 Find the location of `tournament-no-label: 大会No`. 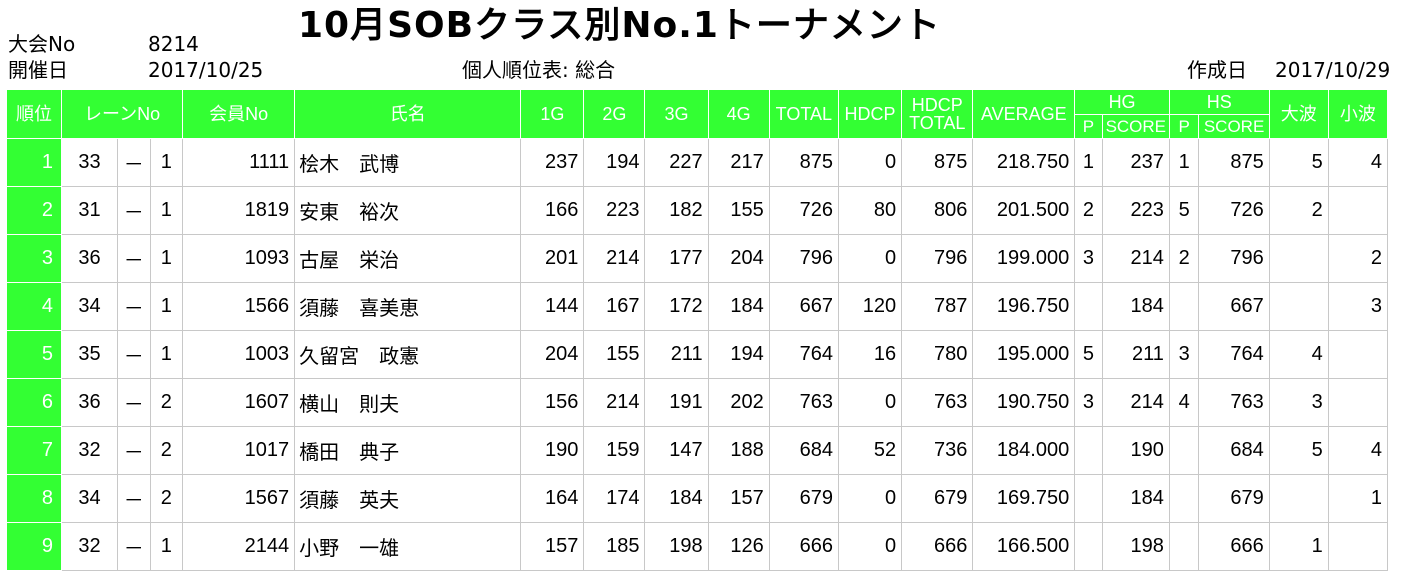

tournament-no-label: 大会No is located at coordinates (42, 44).